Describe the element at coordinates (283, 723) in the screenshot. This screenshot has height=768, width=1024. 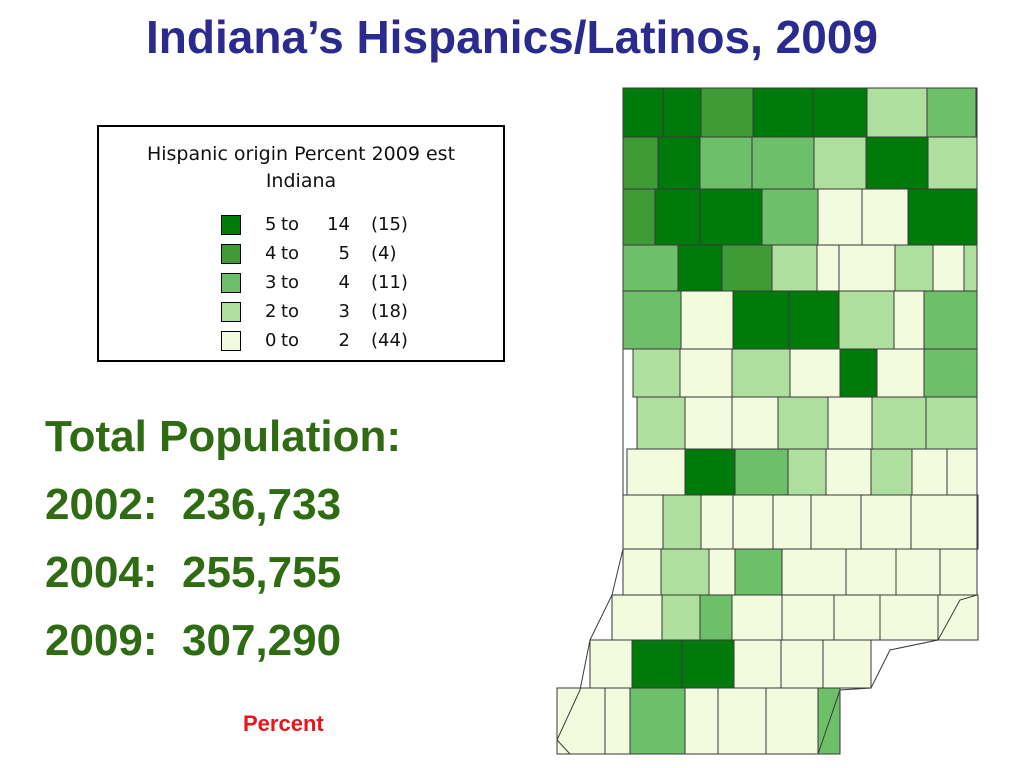
I see `percent-label: Percent` at that location.